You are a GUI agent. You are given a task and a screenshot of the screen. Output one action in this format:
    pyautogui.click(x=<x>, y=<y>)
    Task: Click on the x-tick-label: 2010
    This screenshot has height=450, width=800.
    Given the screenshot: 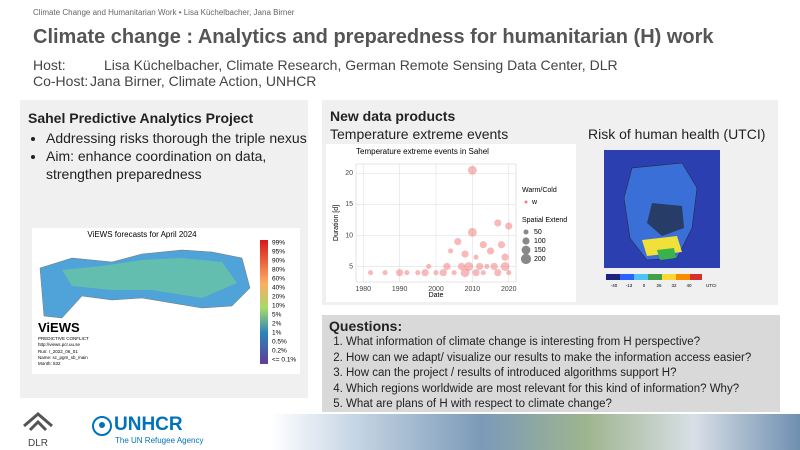 What is the action you would take?
    pyautogui.click(x=473, y=289)
    